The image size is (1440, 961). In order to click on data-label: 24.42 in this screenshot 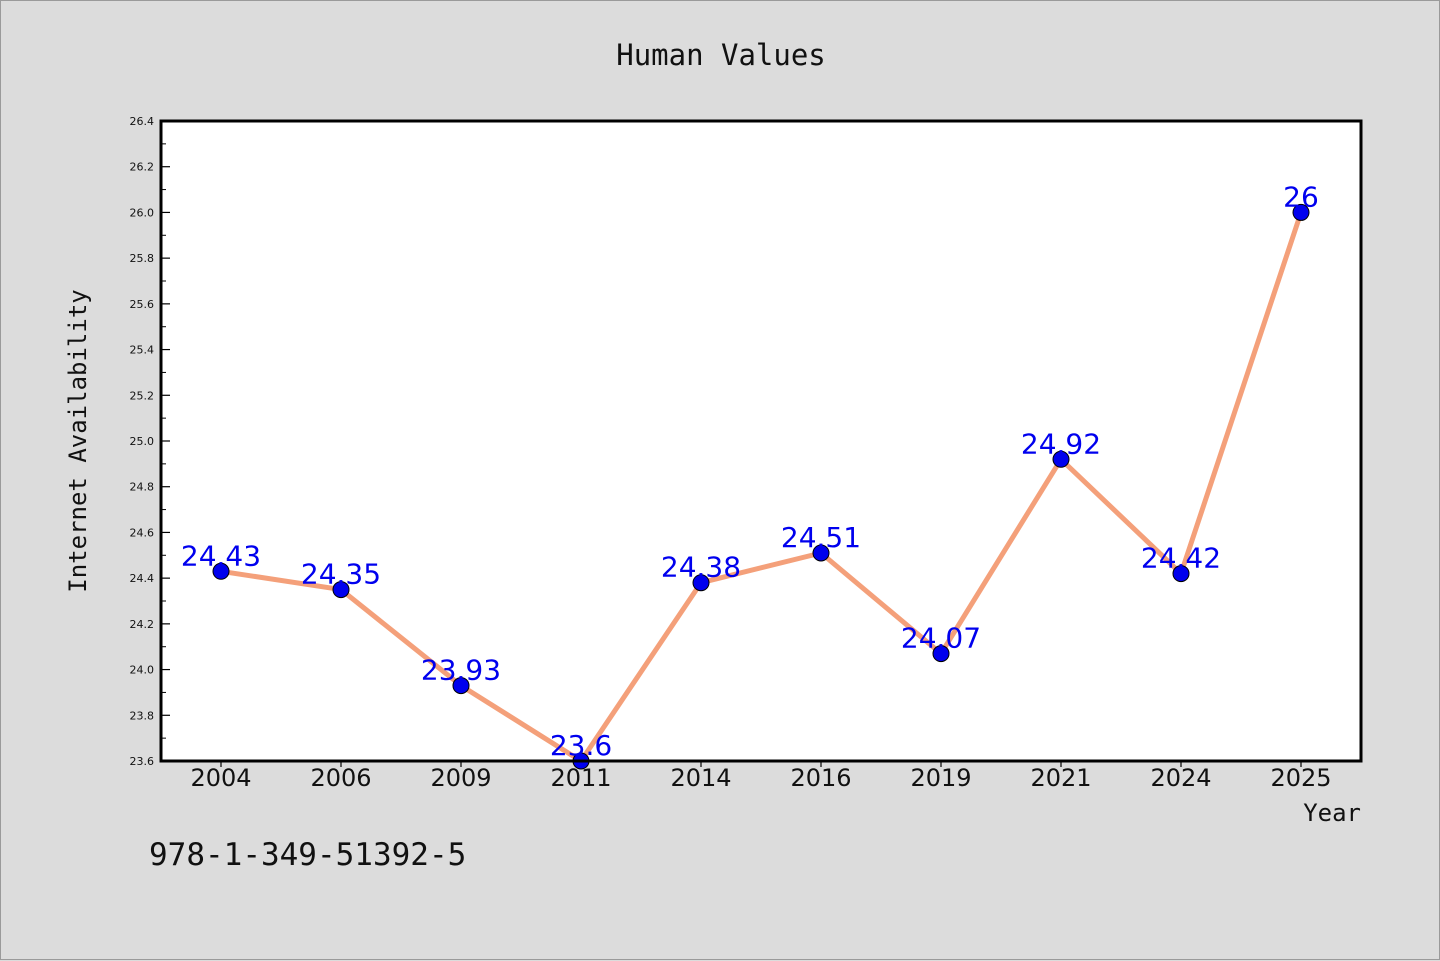, I will do `click(1181, 558)`.